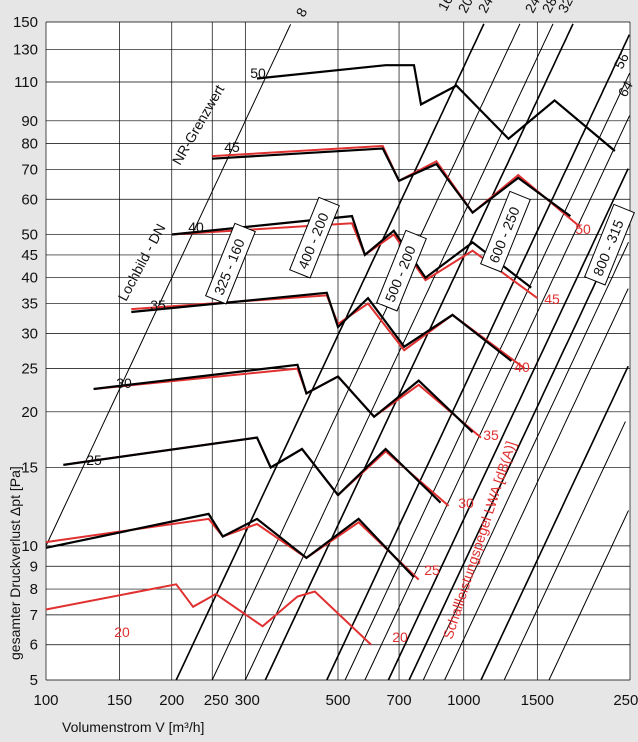 The width and height of the screenshot is (638, 742). I want to click on lwa-level-label: 25, so click(432, 570).